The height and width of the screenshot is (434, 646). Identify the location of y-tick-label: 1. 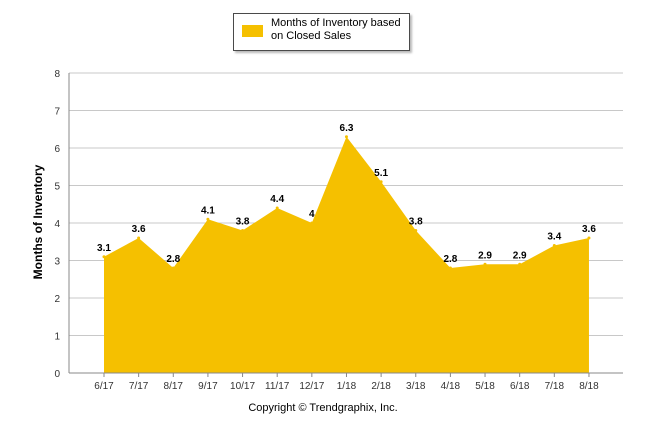
(57, 337).